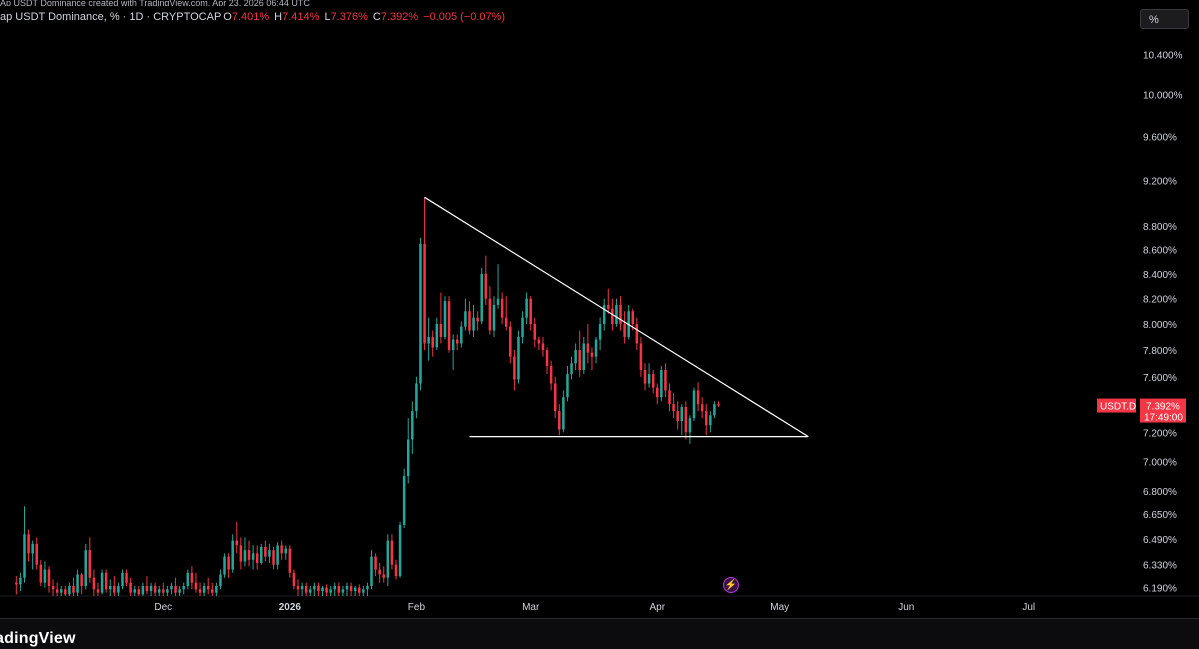  What do you see at coordinates (1160, 515) in the screenshot?
I see `y-tick-label: 6.650%` at bounding box center [1160, 515].